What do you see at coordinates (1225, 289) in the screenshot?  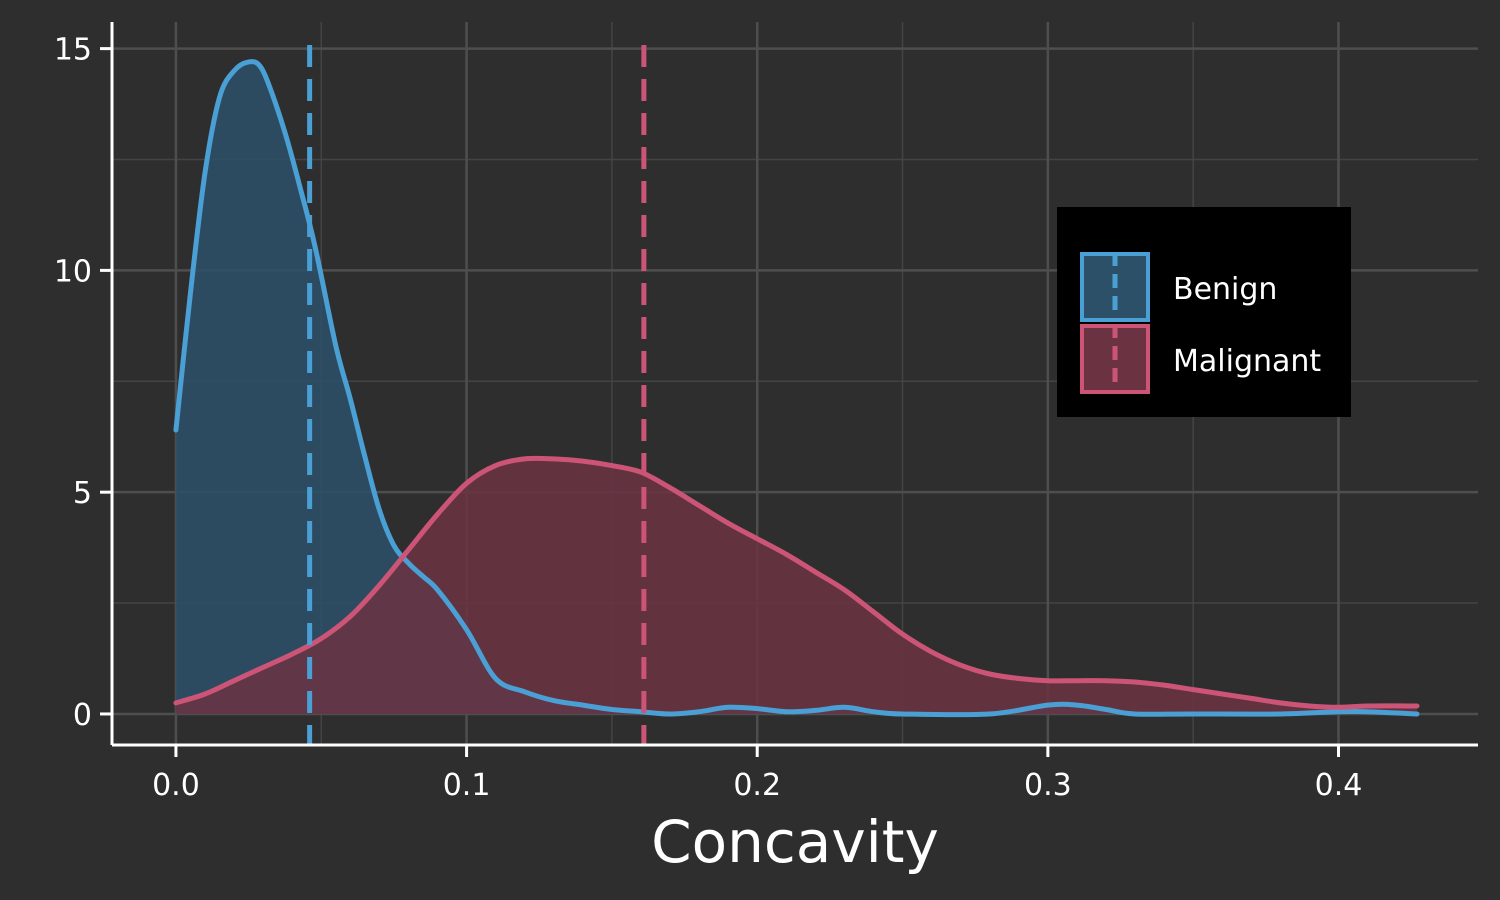 I see `benign-legend-label: Benign` at bounding box center [1225, 289].